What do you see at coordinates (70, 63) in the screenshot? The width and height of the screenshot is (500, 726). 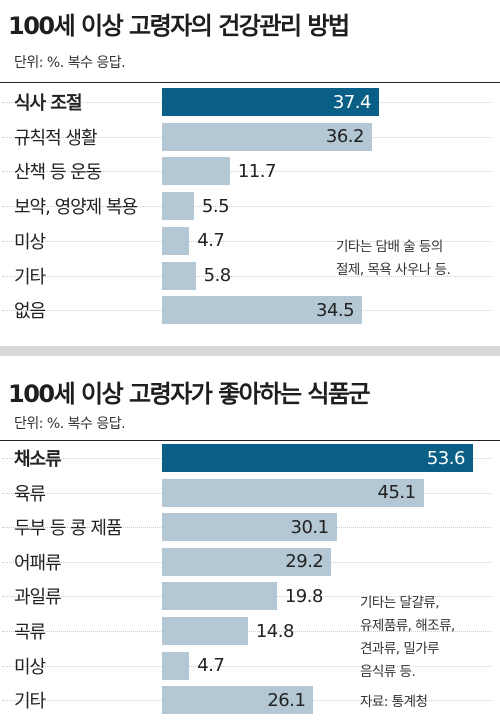 I see `unit-label-1: 단위: %. 복수 응답.` at bounding box center [70, 63].